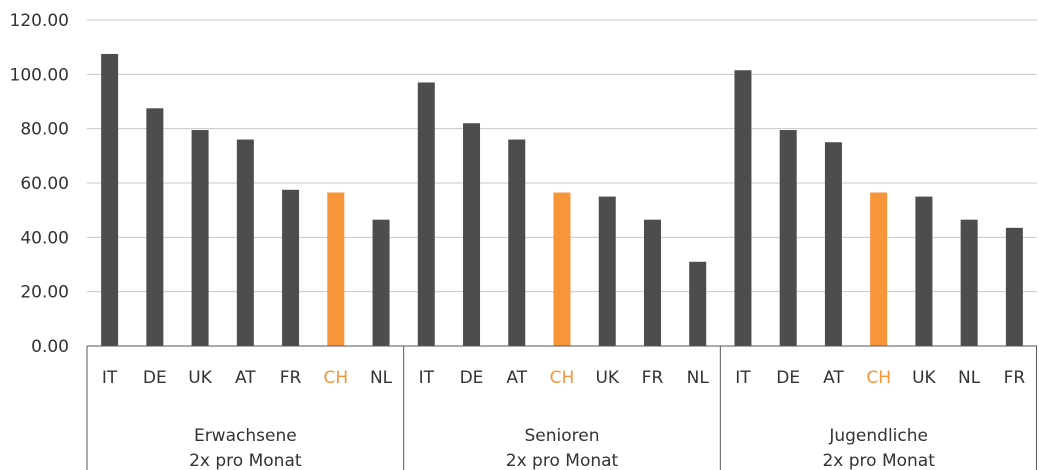  What do you see at coordinates (39, 21) in the screenshot?
I see `y-tick-label: 120.00` at bounding box center [39, 21].